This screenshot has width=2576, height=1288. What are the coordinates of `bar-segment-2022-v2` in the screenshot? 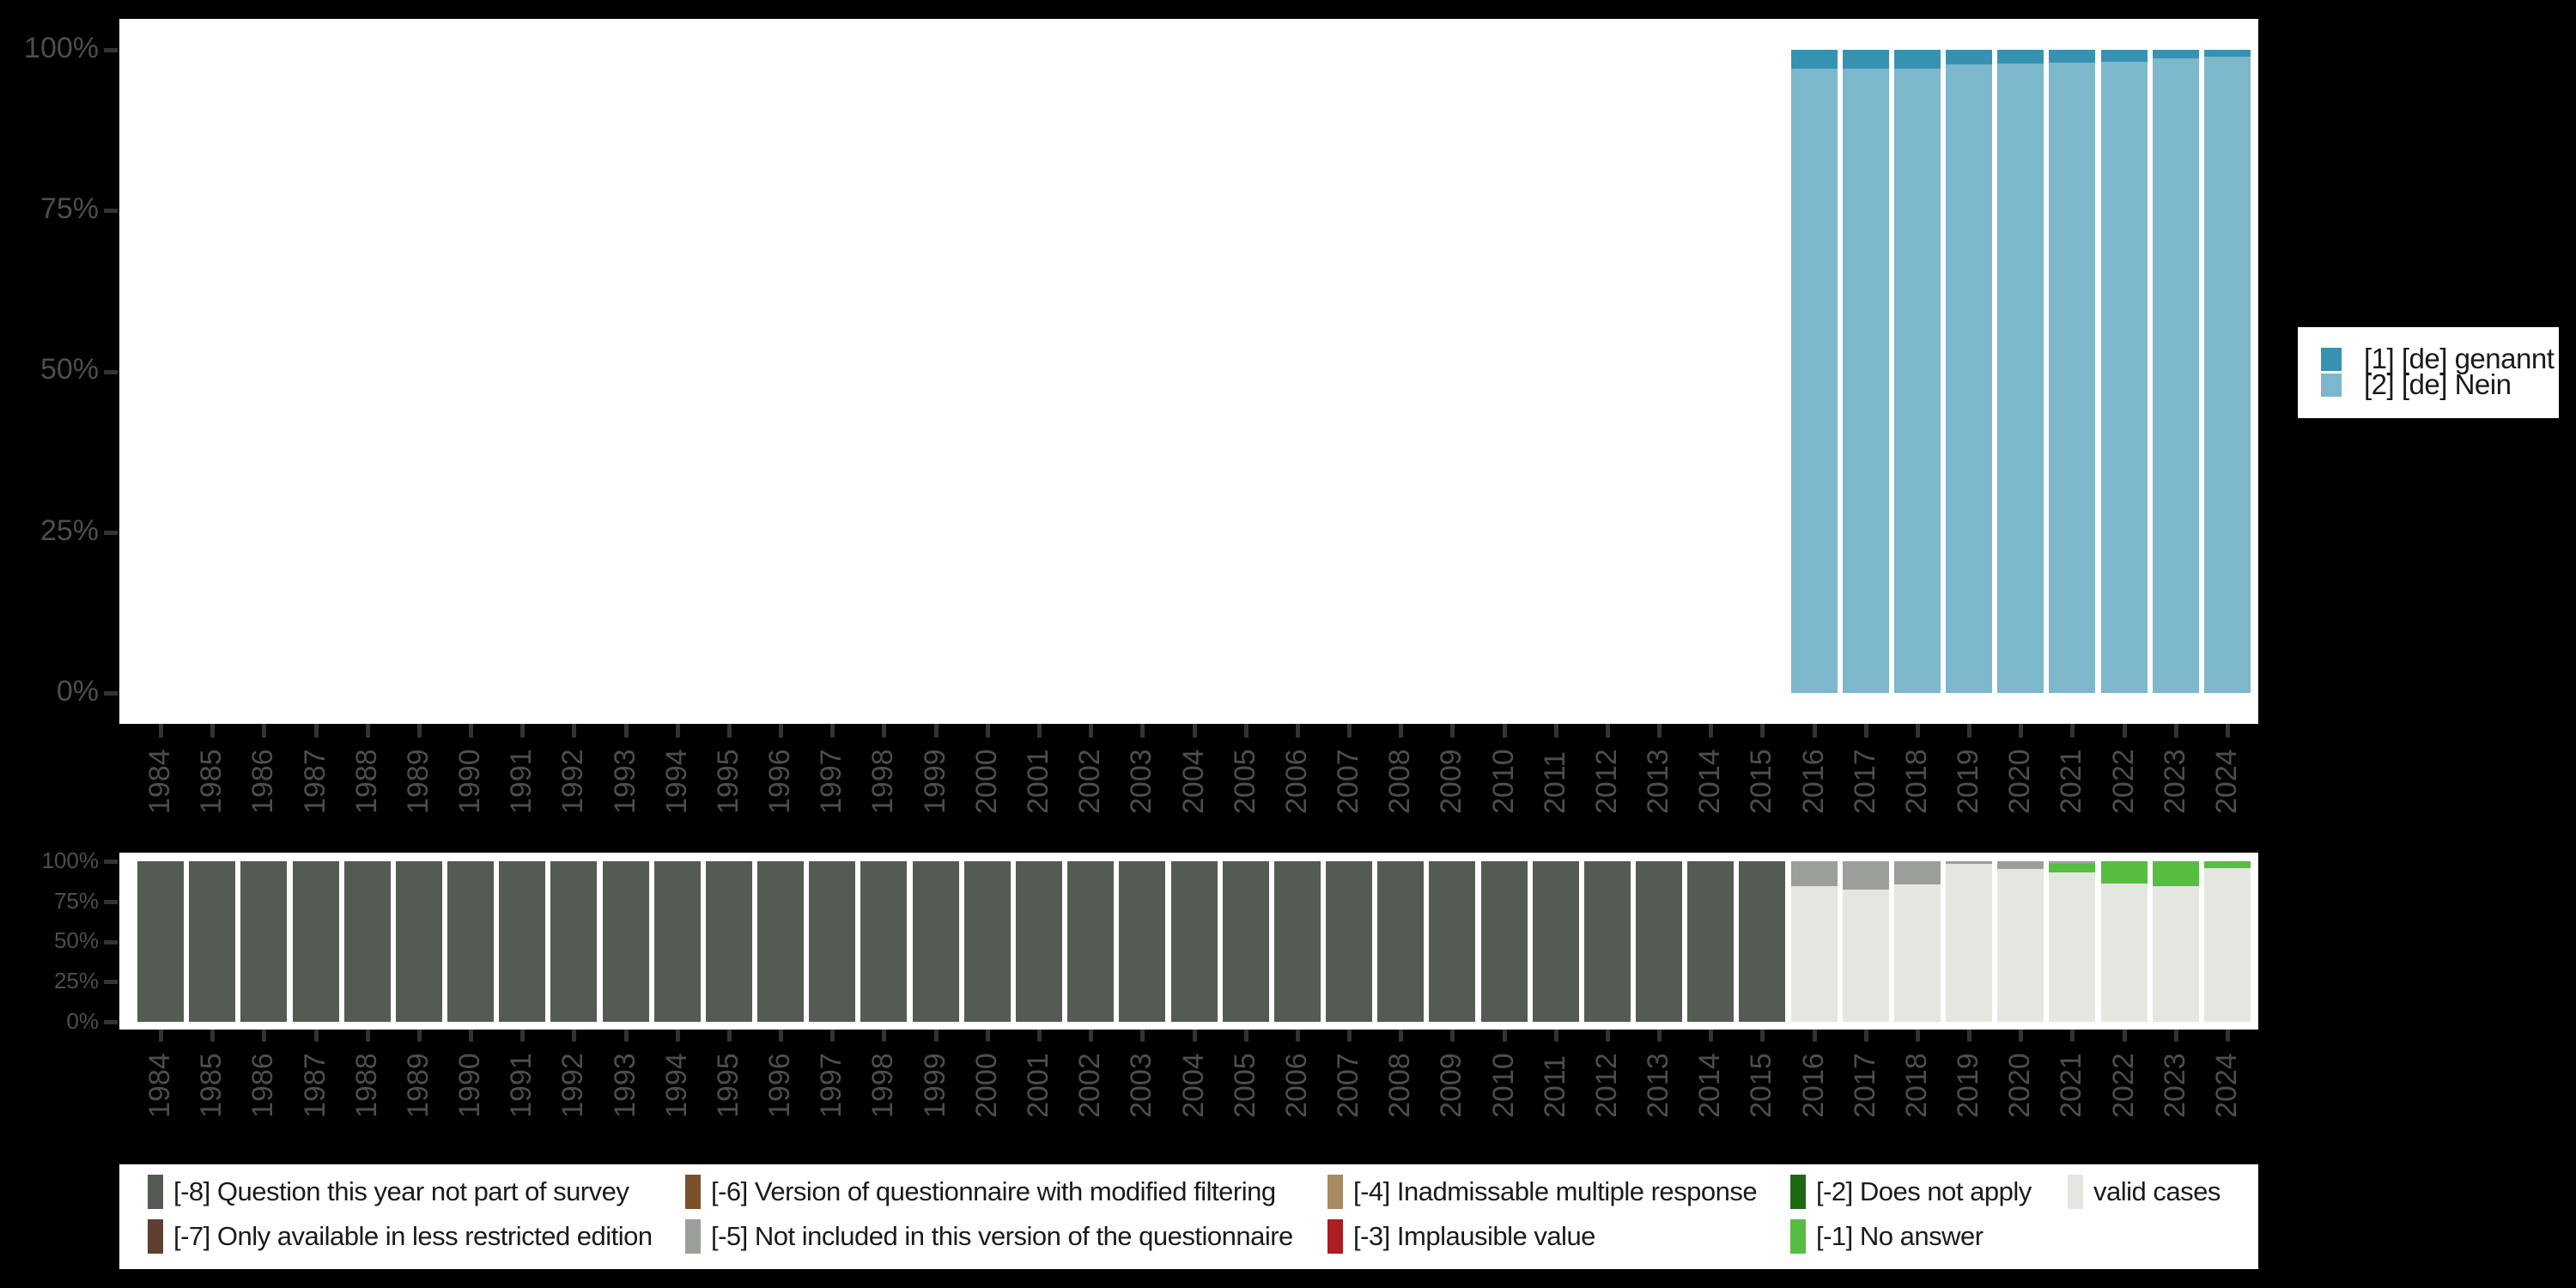 It's located at (2124, 377).